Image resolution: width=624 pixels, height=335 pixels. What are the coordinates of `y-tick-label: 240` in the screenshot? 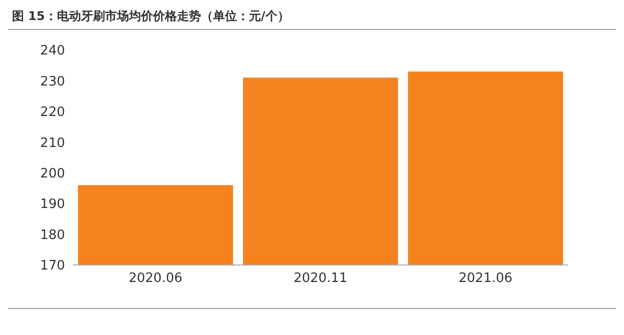 It's located at (52, 51).